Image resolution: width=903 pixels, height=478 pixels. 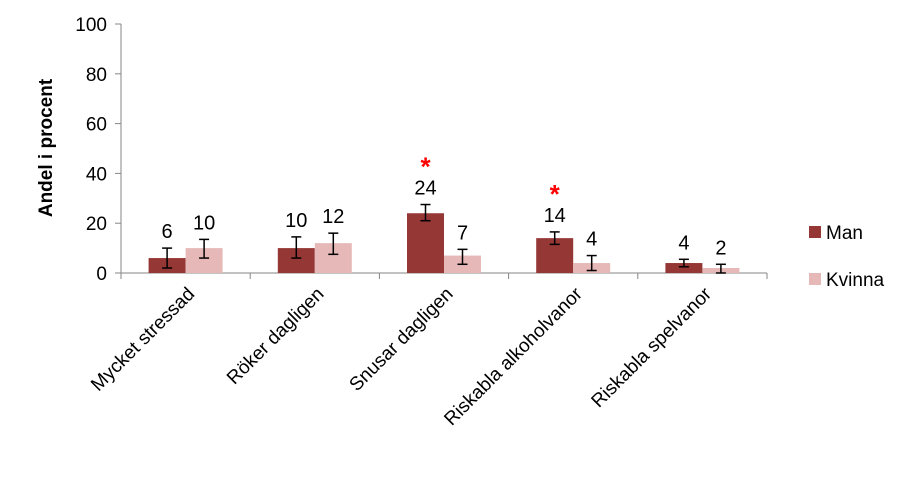 What do you see at coordinates (101, 274) in the screenshot?
I see `y-tick-label: 0` at bounding box center [101, 274].